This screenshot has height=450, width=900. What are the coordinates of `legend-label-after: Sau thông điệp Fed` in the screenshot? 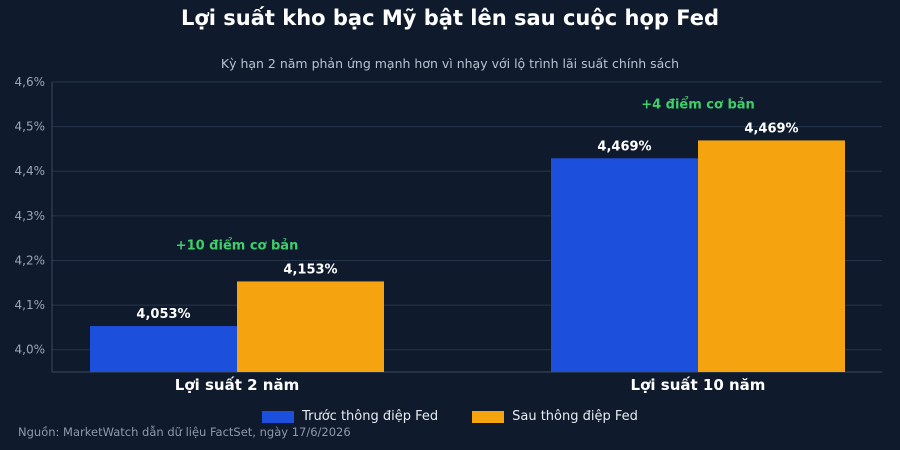 It's located at (575, 416).